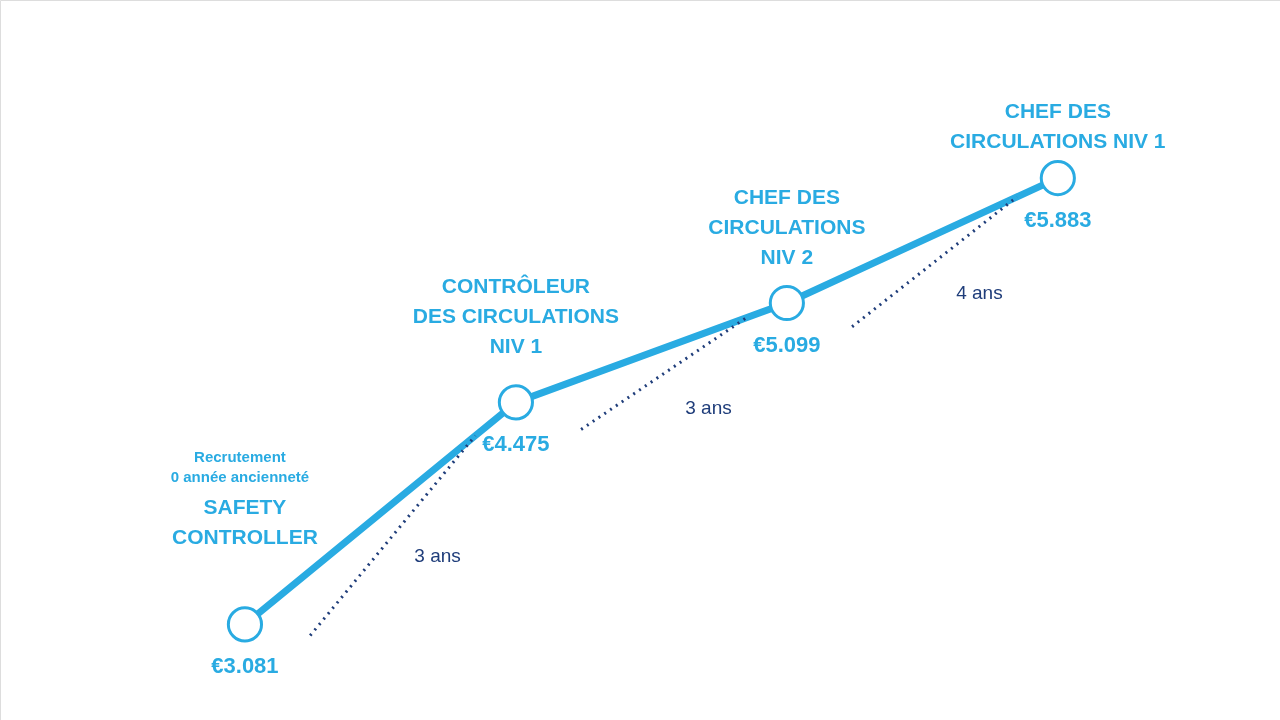 The image size is (1280, 720). I want to click on x-tick-label: CONTRÔLEUR DES CIRCULATIONS NIV 1, so click(515, 316).